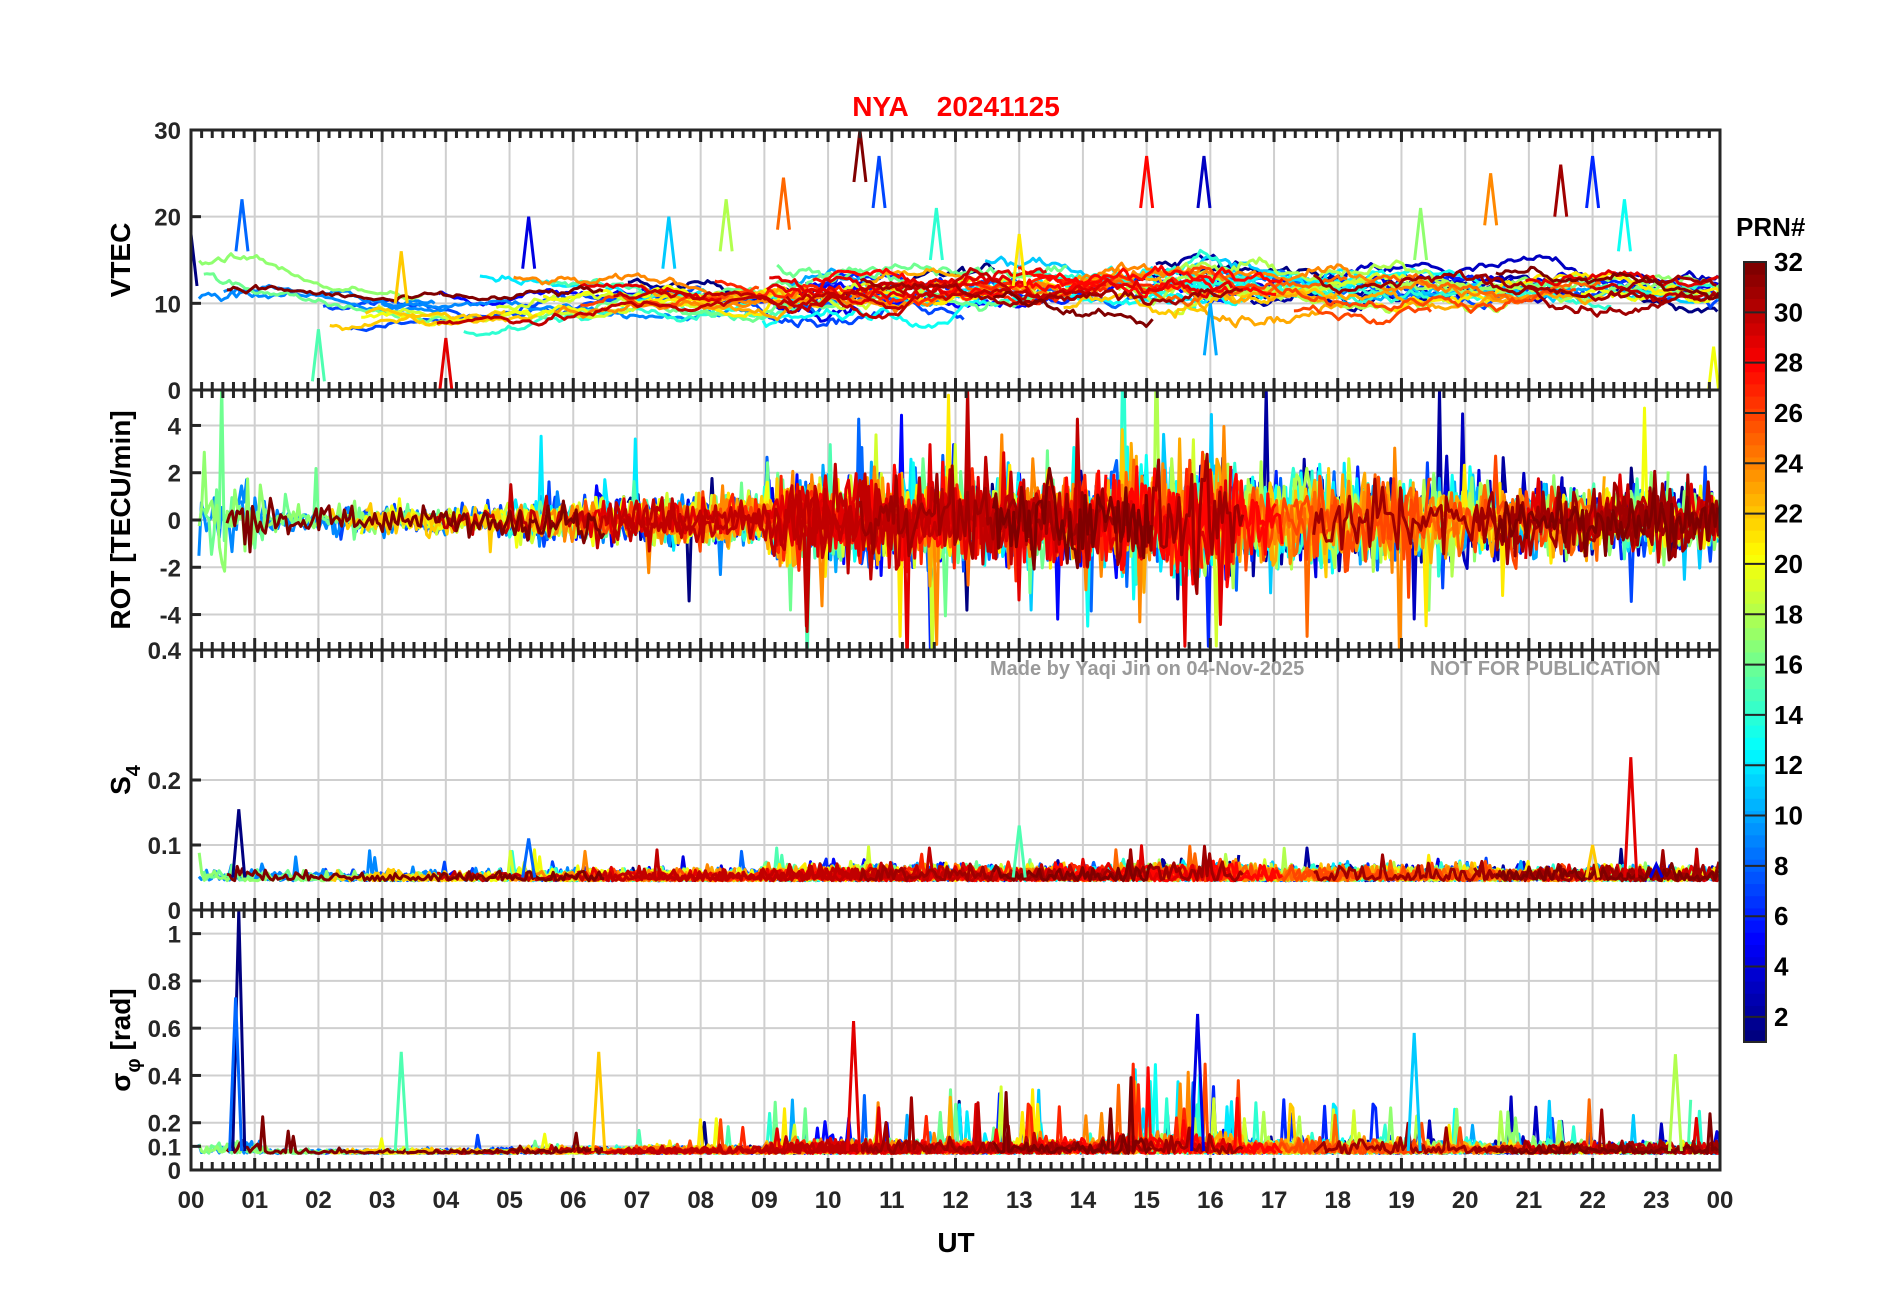 Image resolution: width=1902 pixels, height=1292 pixels. What do you see at coordinates (1146, 1200) in the screenshot?
I see `x-tick-label: 15` at bounding box center [1146, 1200].